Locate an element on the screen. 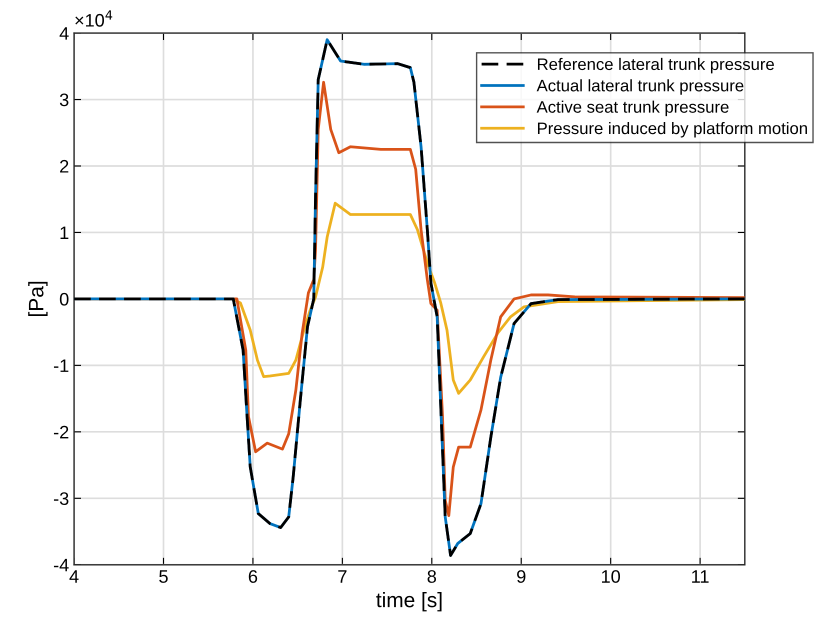 Image resolution: width=823 pixels, height=636 pixels. y-tick-label: -2 is located at coordinates (61, 432).